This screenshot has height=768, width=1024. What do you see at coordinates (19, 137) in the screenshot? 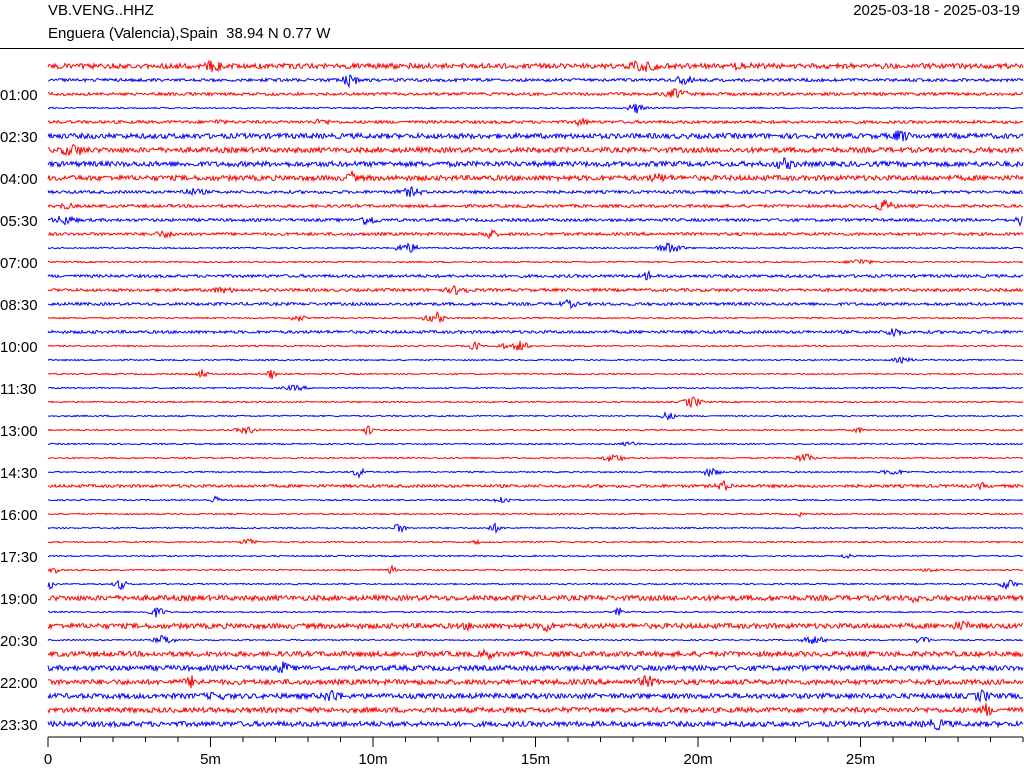
I see `y-tick-label: 02:30` at bounding box center [19, 137].